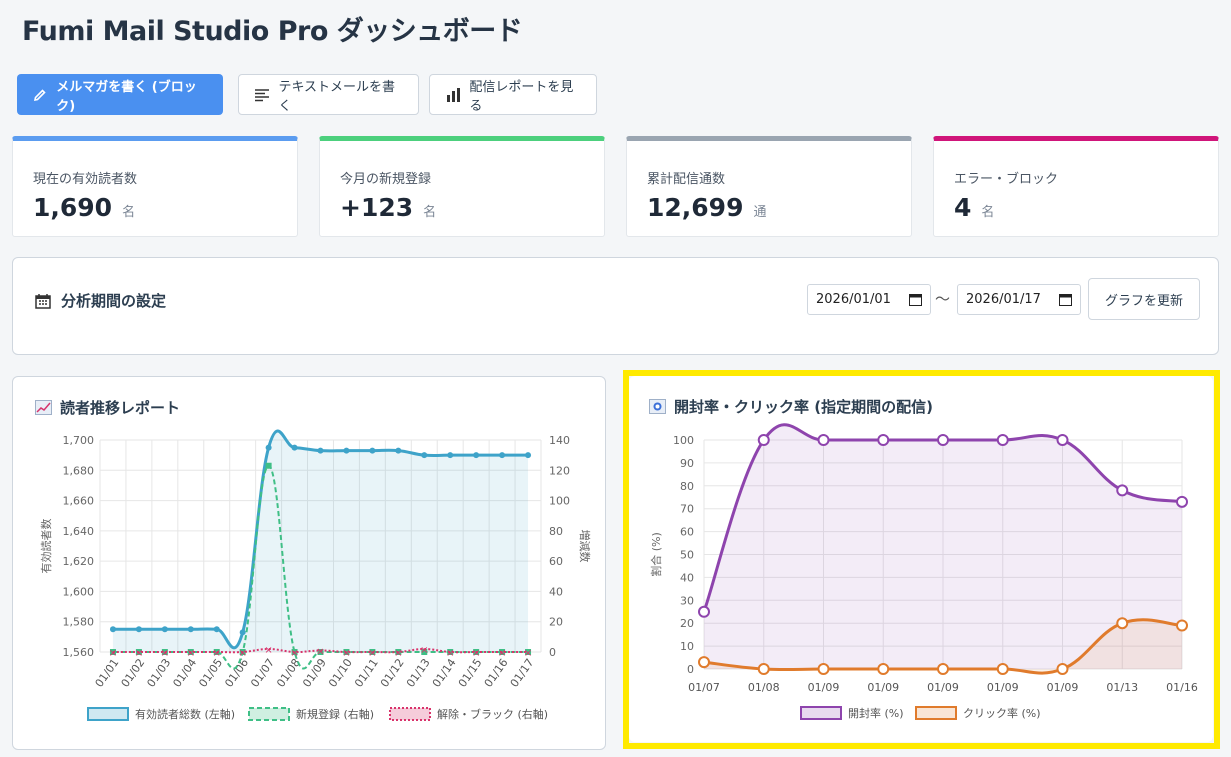 The height and width of the screenshot is (757, 1231). What do you see at coordinates (704, 687) in the screenshot?
I see `x-tick-label: 01/07` at bounding box center [704, 687].